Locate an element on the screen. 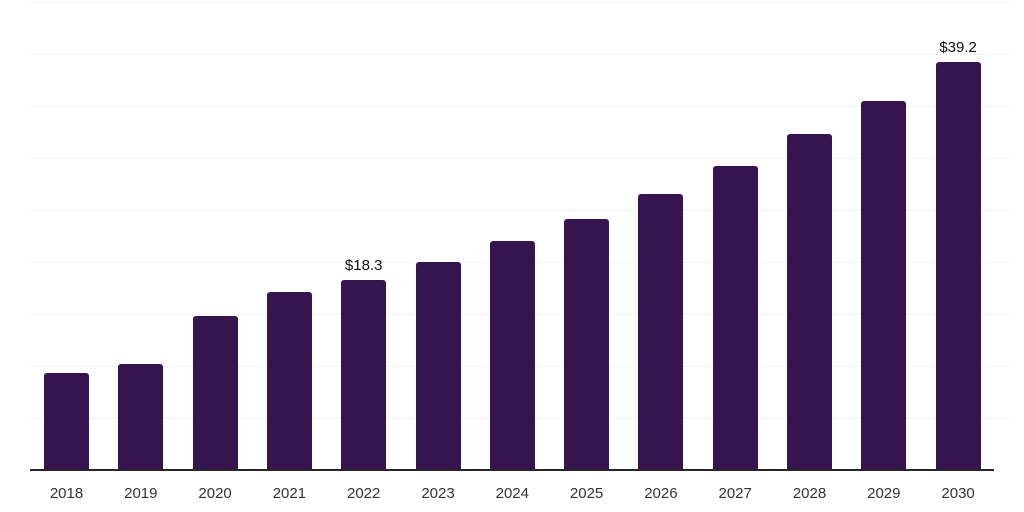 The width and height of the screenshot is (1024, 512). bar-2028 is located at coordinates (809, 302).